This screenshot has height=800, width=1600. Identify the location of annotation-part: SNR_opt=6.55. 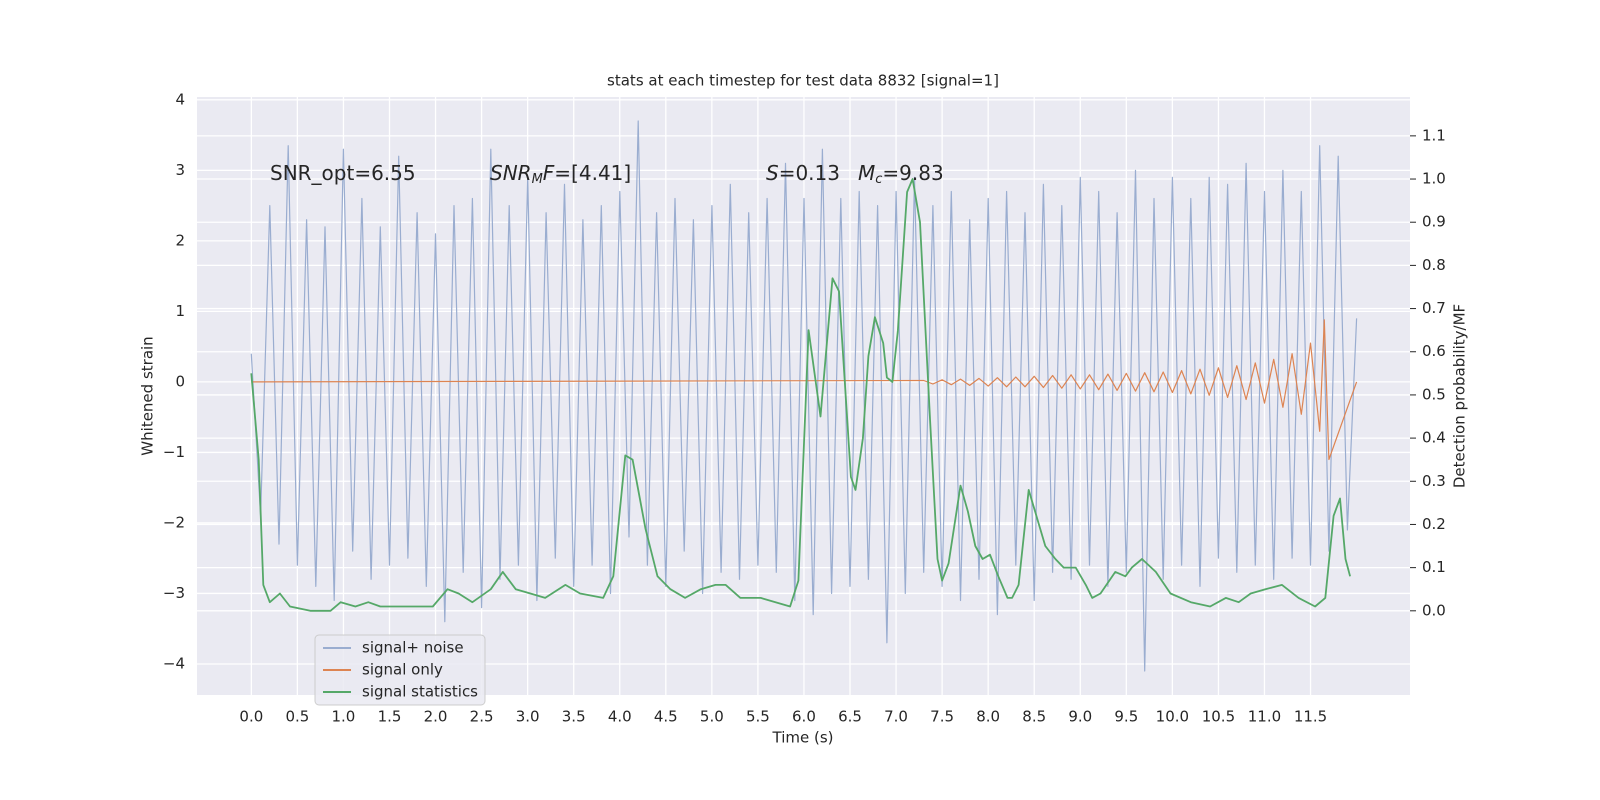
(343, 173).